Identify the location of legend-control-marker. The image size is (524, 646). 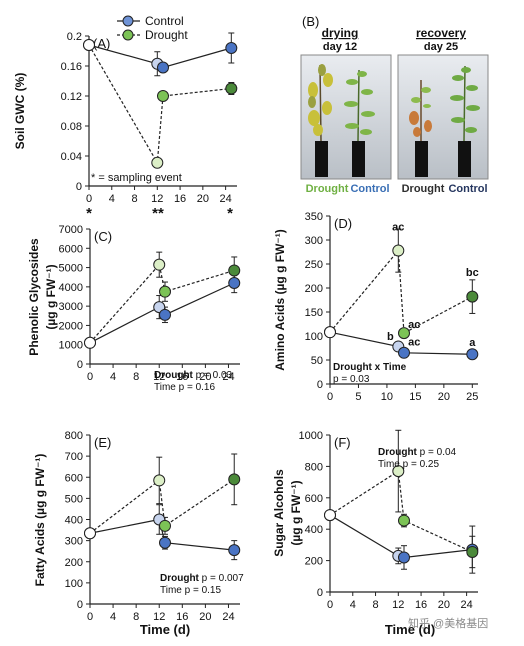
(128, 21).